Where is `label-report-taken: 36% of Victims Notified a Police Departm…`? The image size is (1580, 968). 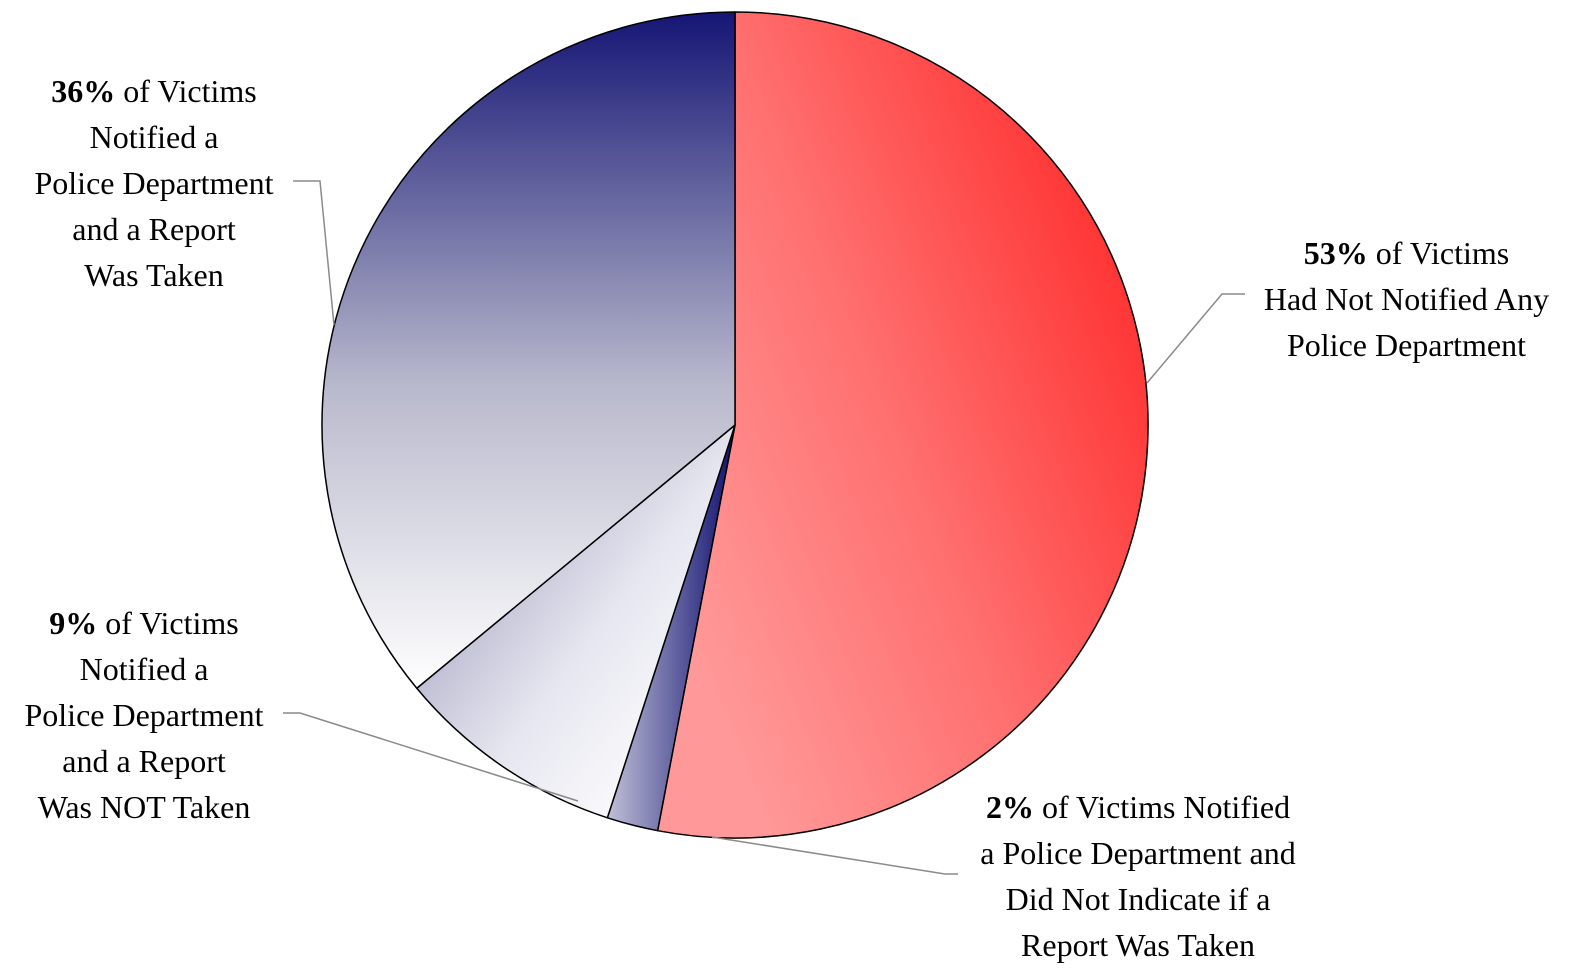 label-report-taken: 36% of Victims Notified a Police Departm… is located at coordinates (154, 183).